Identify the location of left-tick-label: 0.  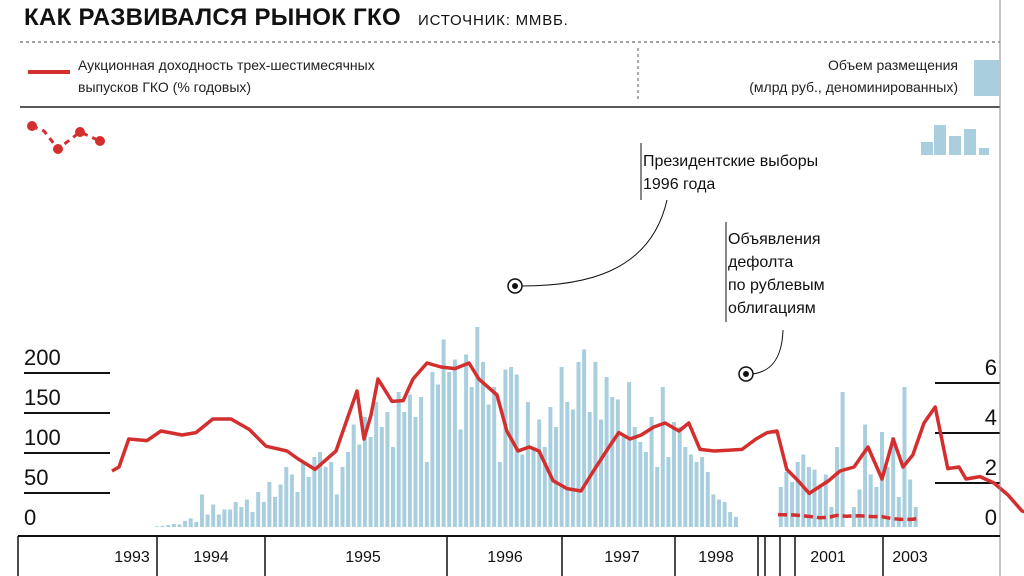
(30, 517).